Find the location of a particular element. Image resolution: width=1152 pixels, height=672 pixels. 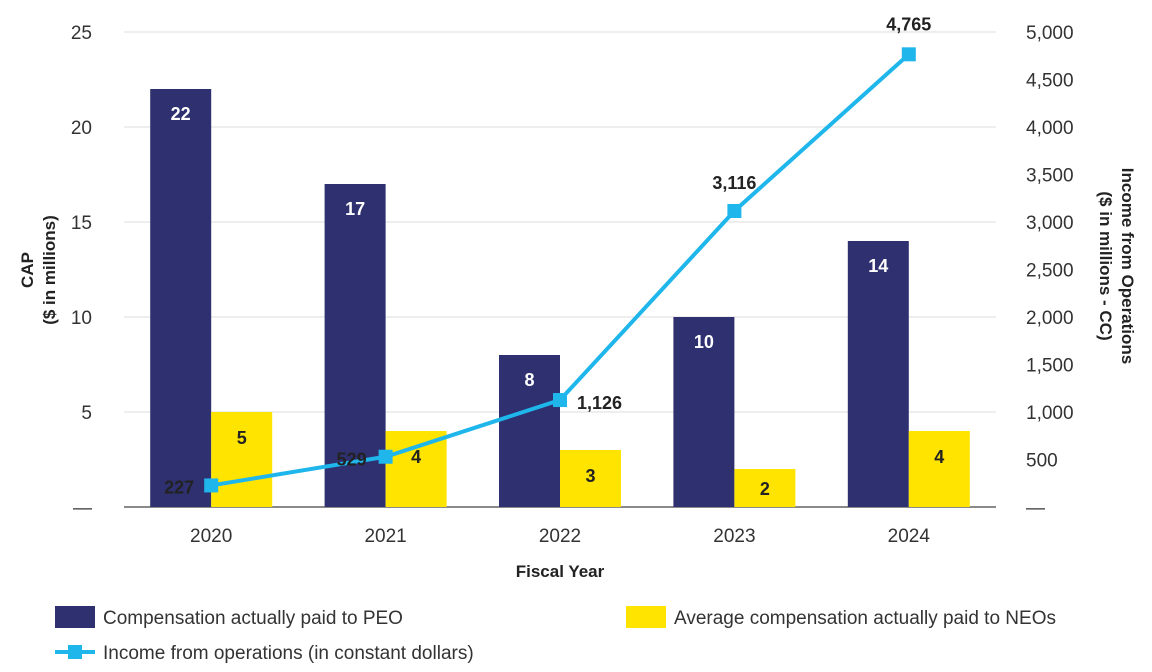

y-tick-label: 10 is located at coordinates (81, 318).